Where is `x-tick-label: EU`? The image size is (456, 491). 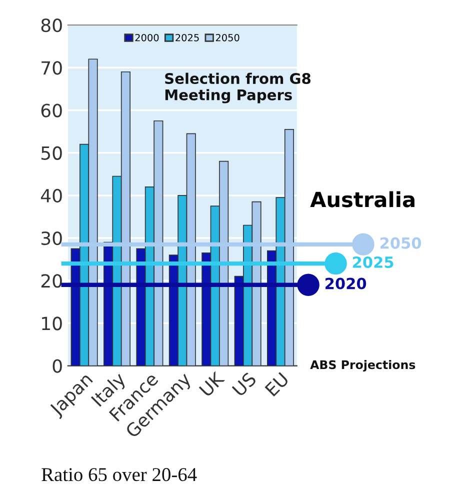
x-tick-label: EU is located at coordinates (277, 384).